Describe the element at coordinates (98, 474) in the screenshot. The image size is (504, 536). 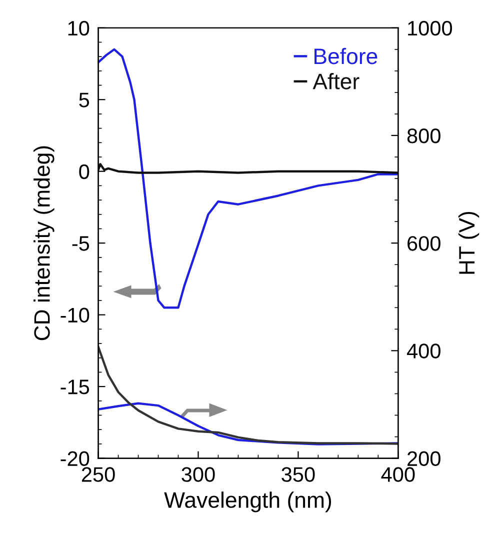
I see `x-tick-label: 250` at that location.